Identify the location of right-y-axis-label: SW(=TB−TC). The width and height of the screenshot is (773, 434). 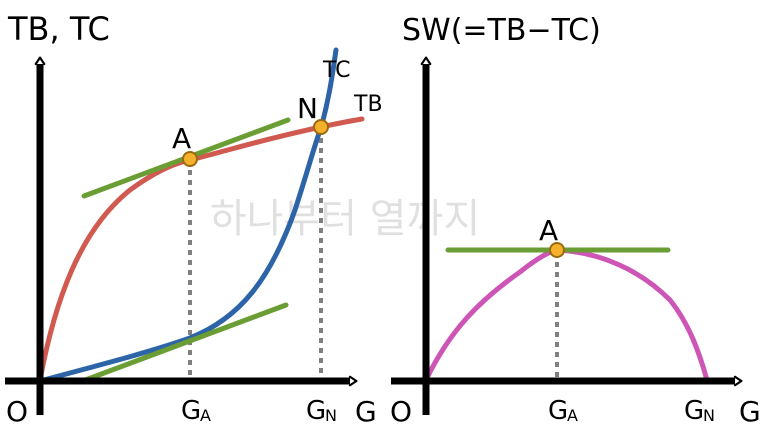
(501, 30).